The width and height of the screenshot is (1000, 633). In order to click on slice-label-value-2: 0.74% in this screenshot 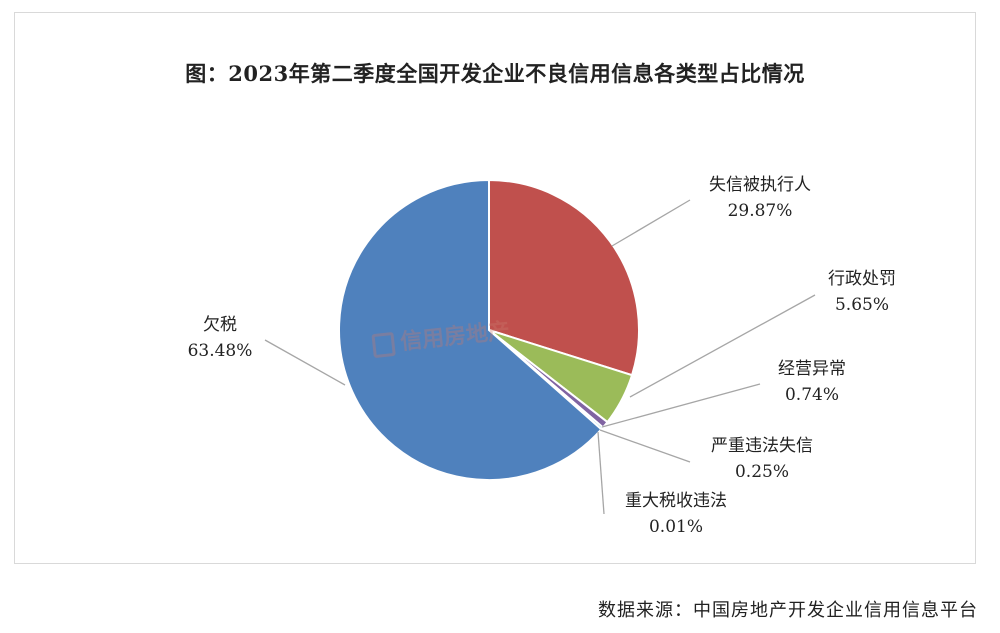, I will do `click(812, 395)`.